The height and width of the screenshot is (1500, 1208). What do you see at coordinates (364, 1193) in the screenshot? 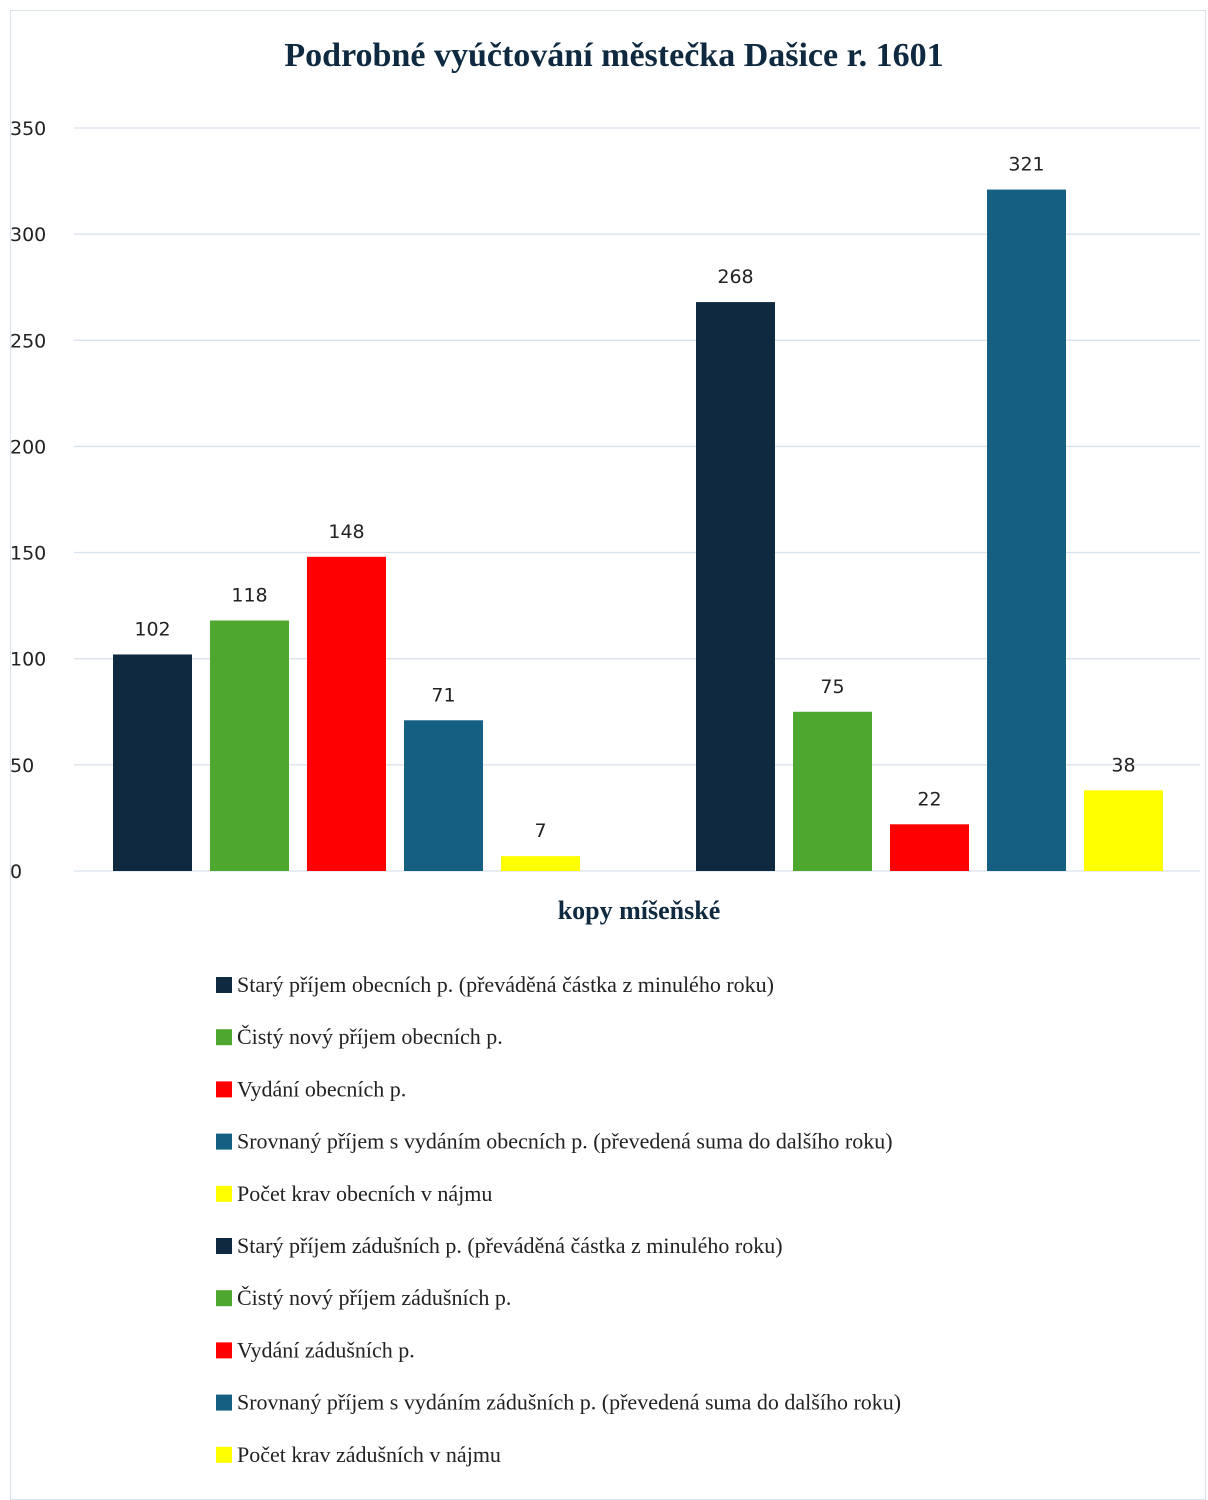
I see `legend-label: Počet krav obecních v nájmu` at bounding box center [364, 1193].